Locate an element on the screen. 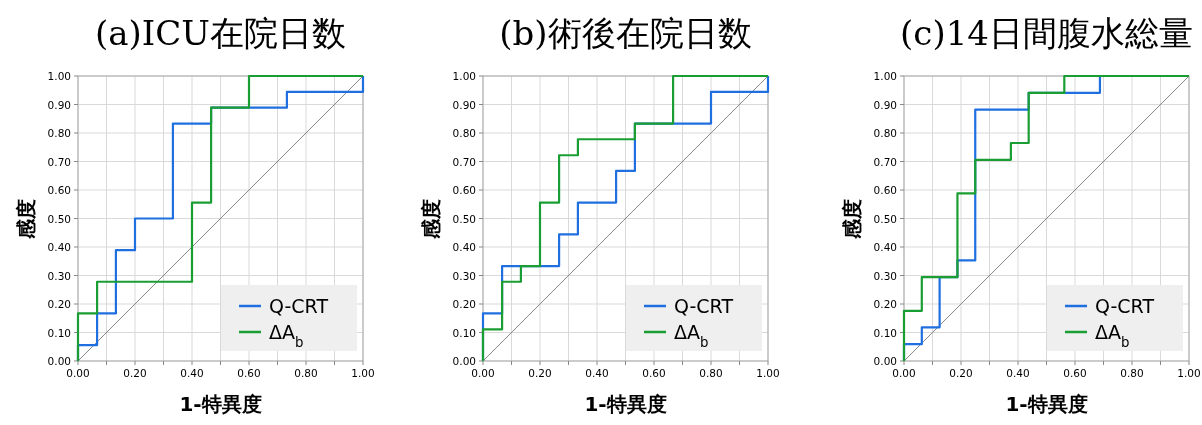 The width and height of the screenshot is (1202, 425). chart-title: (b)術後在院日数 is located at coordinates (625, 33).